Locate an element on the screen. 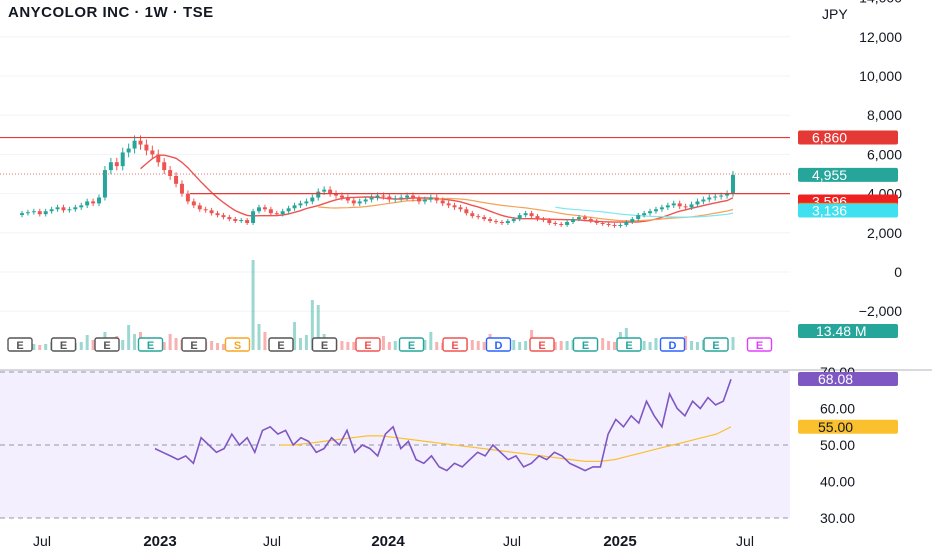  volume-badge-label: 13.48 M is located at coordinates (841, 331).